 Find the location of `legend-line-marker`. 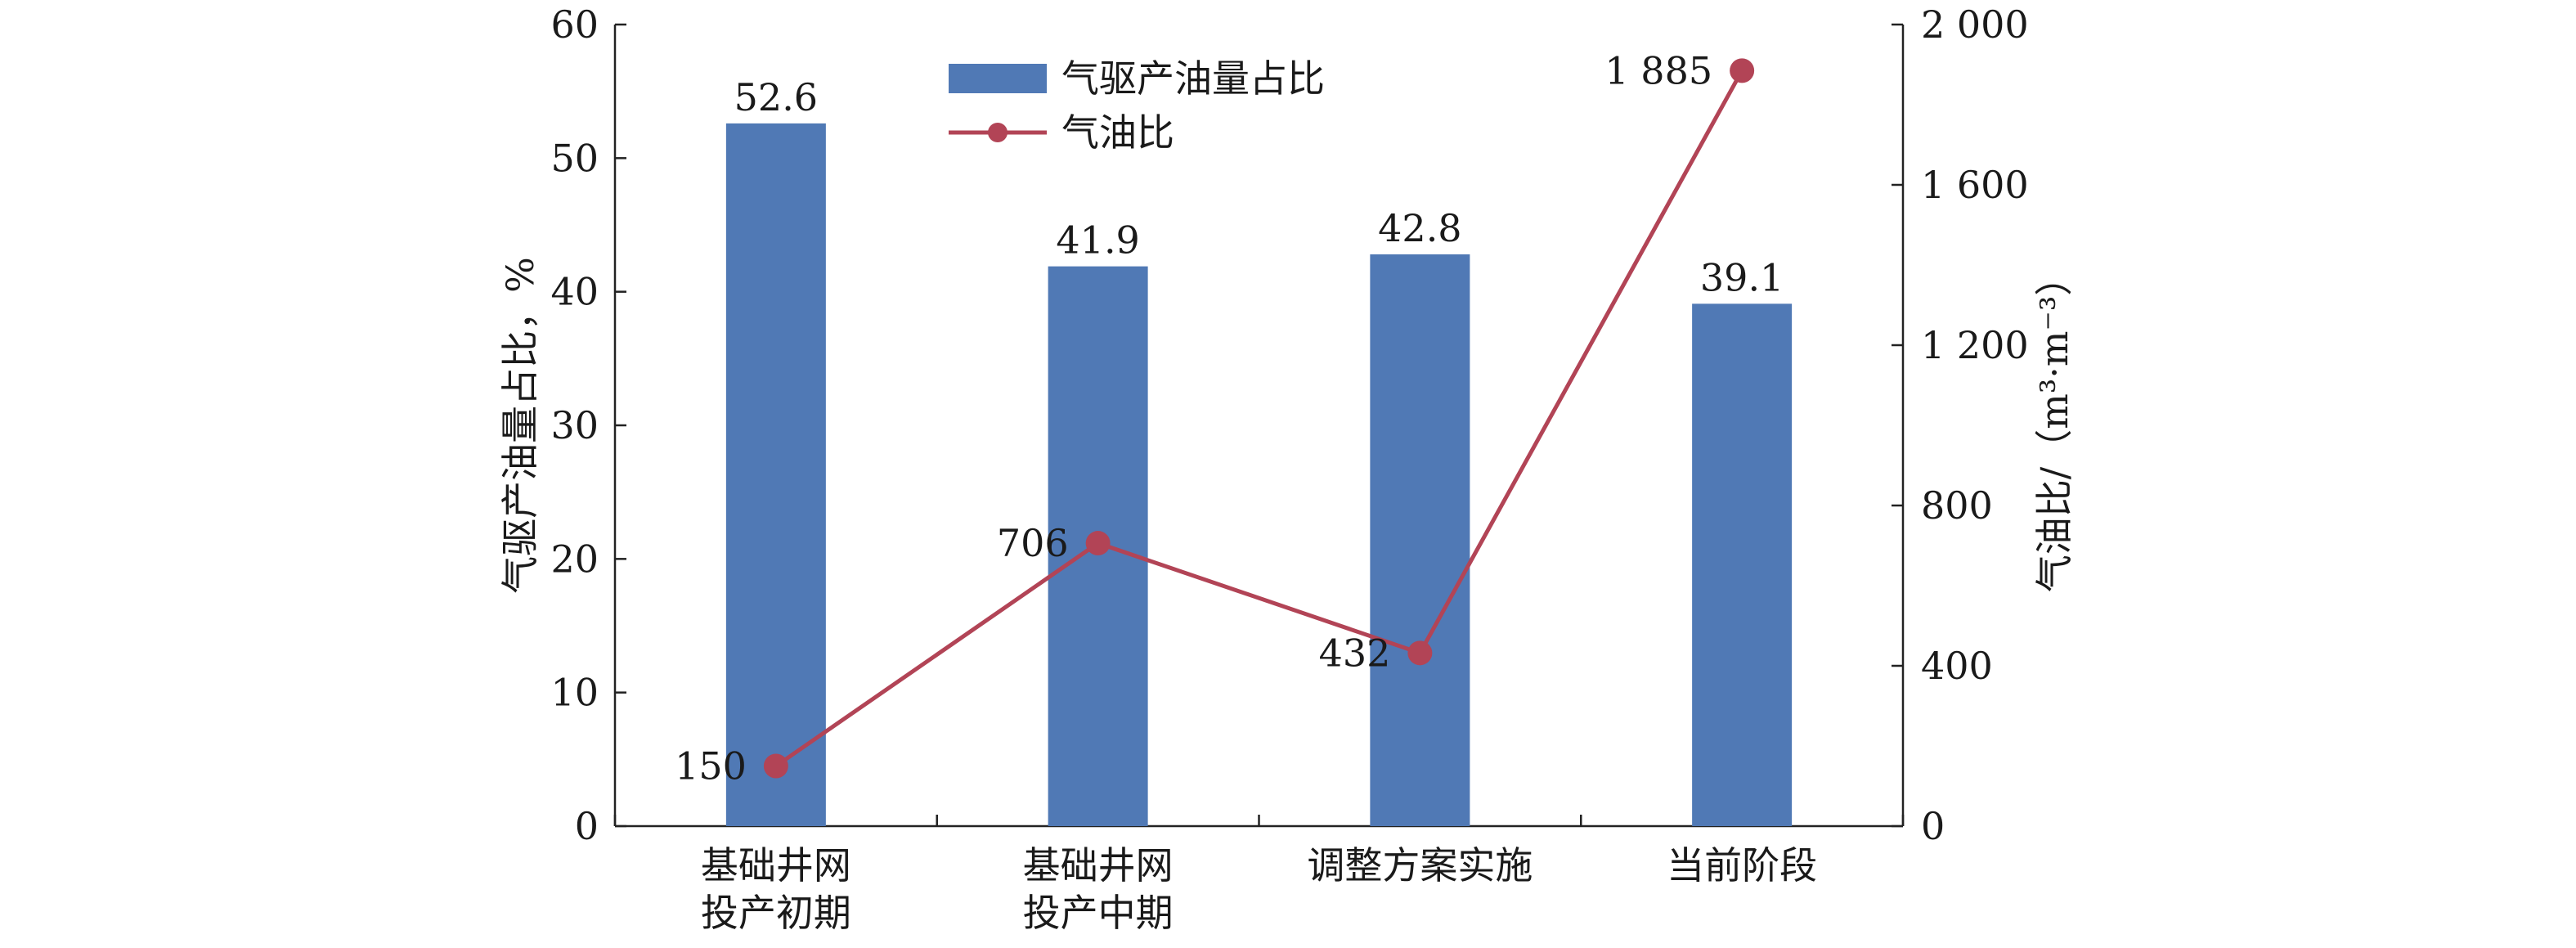

legend-line-marker is located at coordinates (998, 132).